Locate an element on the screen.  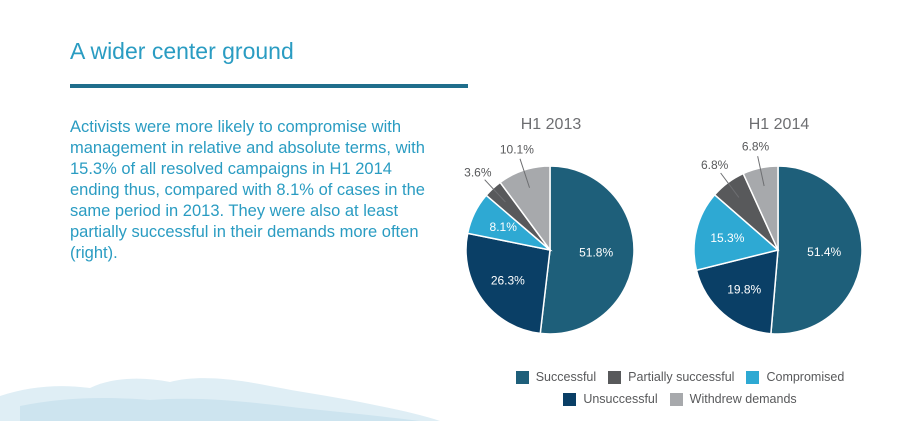
legend-item-compromised: Compromised is located at coordinates (795, 377).